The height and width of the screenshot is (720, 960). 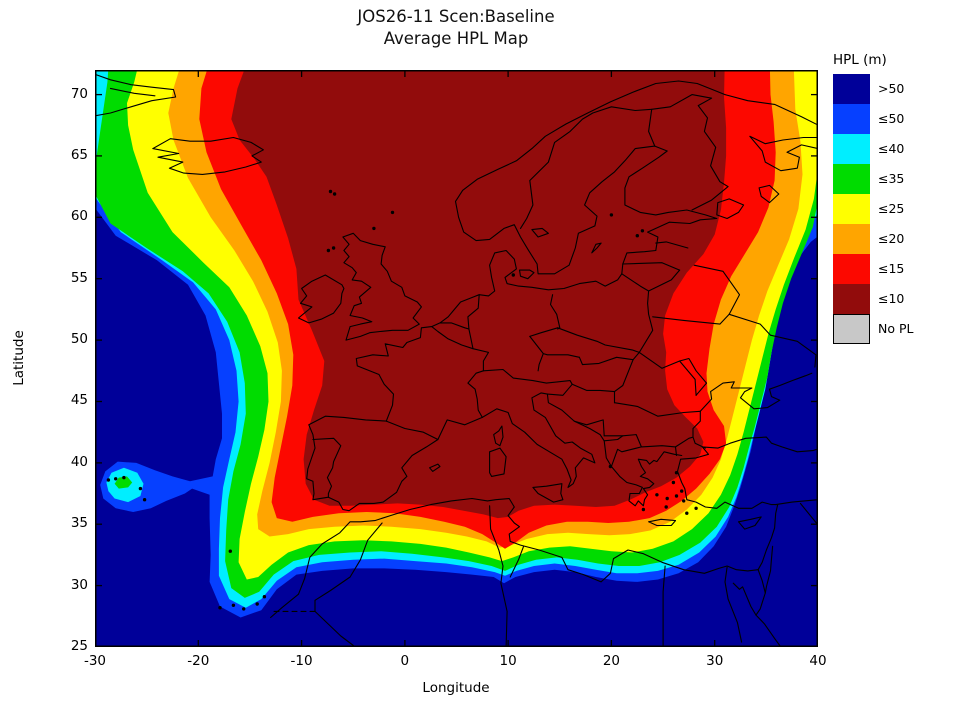 I want to click on coastline-border-danube-ro-bg, so click(x=657, y=409).